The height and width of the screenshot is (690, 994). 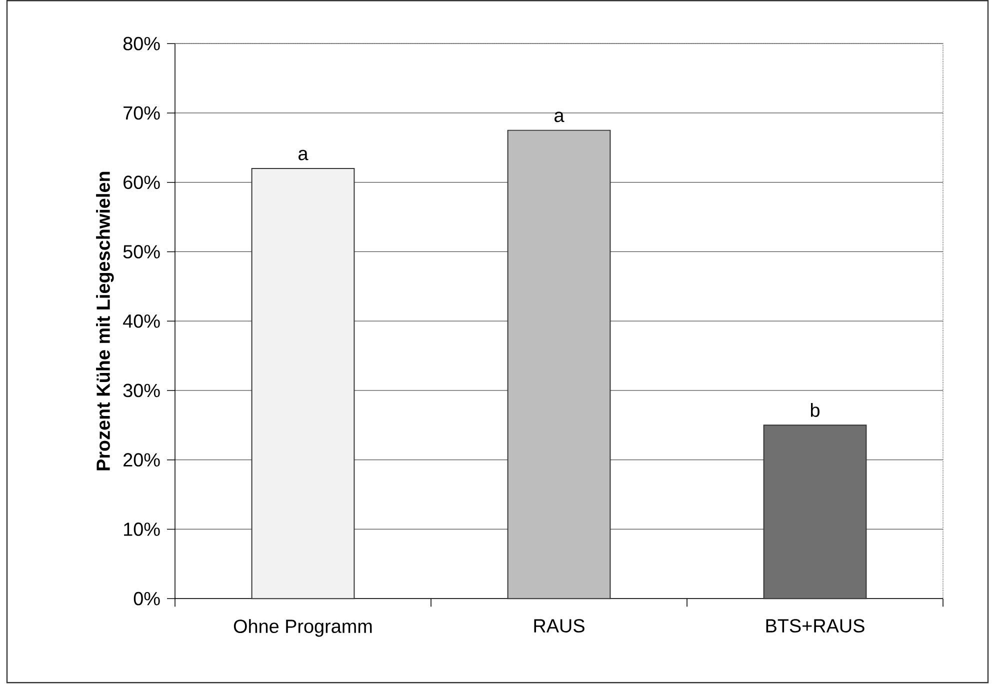 I want to click on y-tick-label: 60%, so click(x=142, y=183).